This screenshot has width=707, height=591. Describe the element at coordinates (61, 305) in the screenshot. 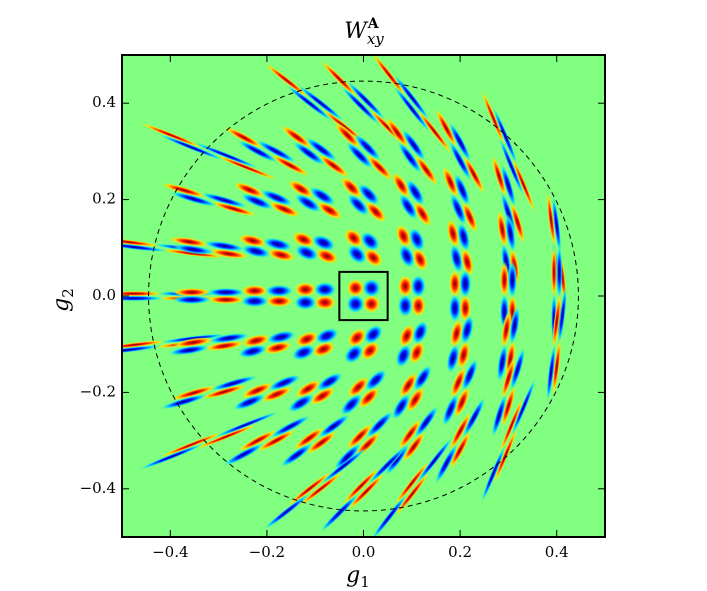

I see `y-label-base: g` at that location.